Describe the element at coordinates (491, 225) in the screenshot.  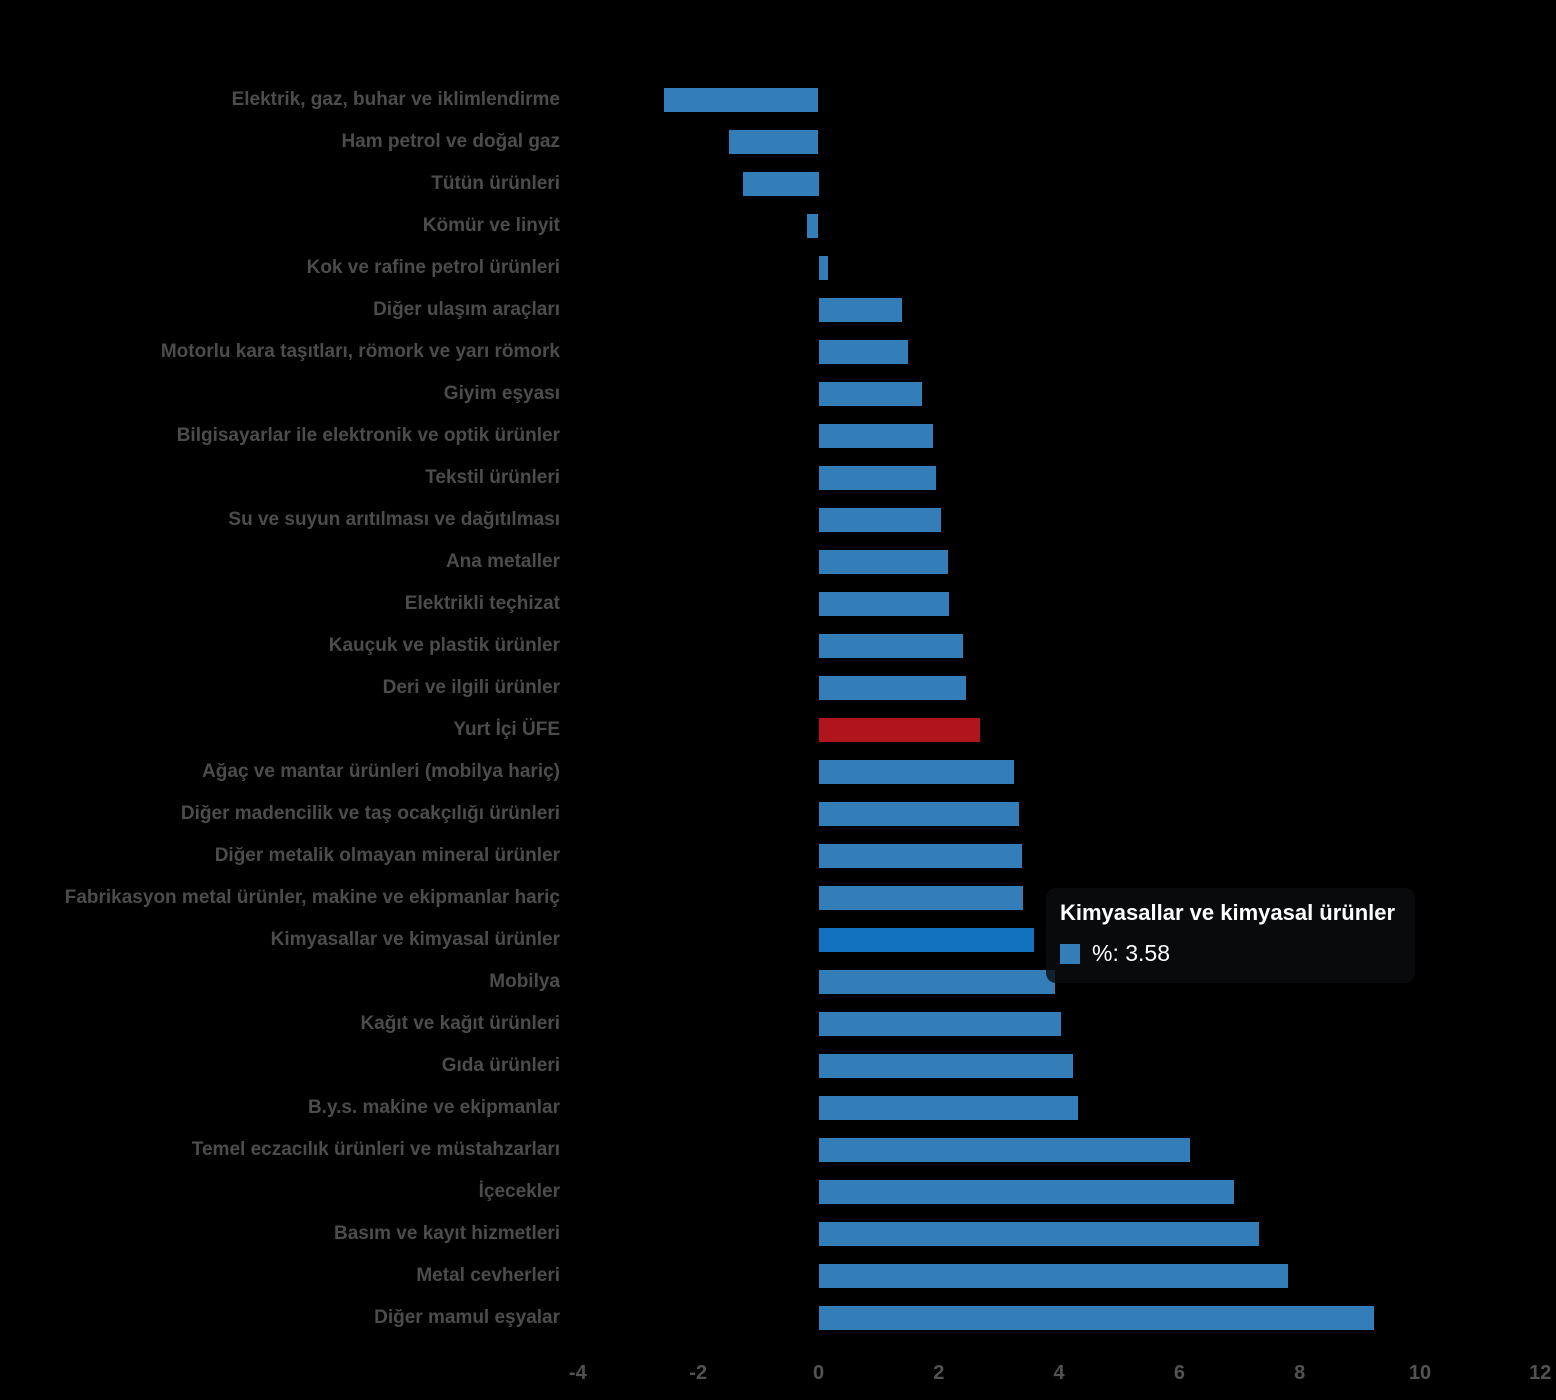
I see `category-label: Kömür ve linyit` at that location.